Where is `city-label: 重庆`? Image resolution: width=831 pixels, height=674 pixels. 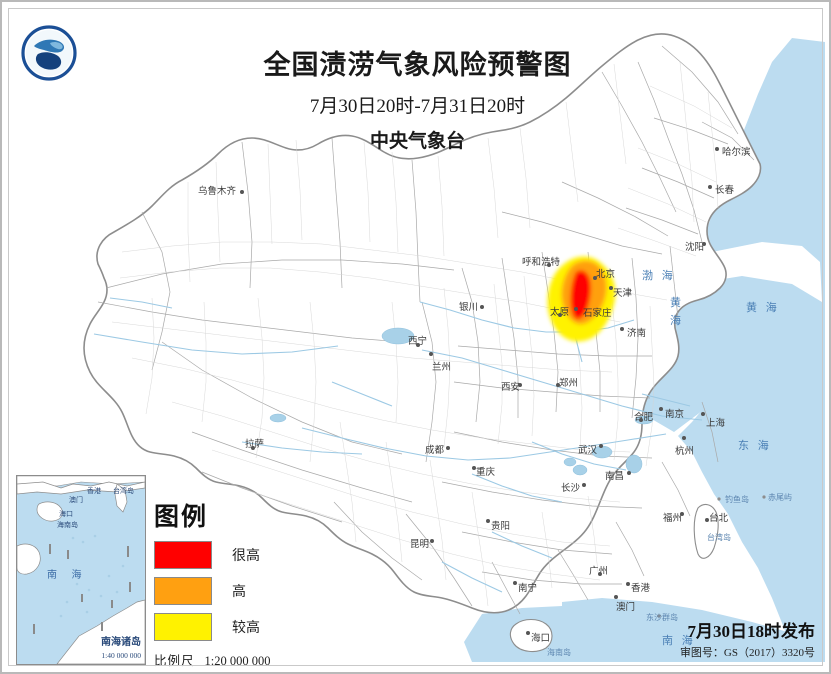
city-label: 重庆 is located at coordinates (486, 473).